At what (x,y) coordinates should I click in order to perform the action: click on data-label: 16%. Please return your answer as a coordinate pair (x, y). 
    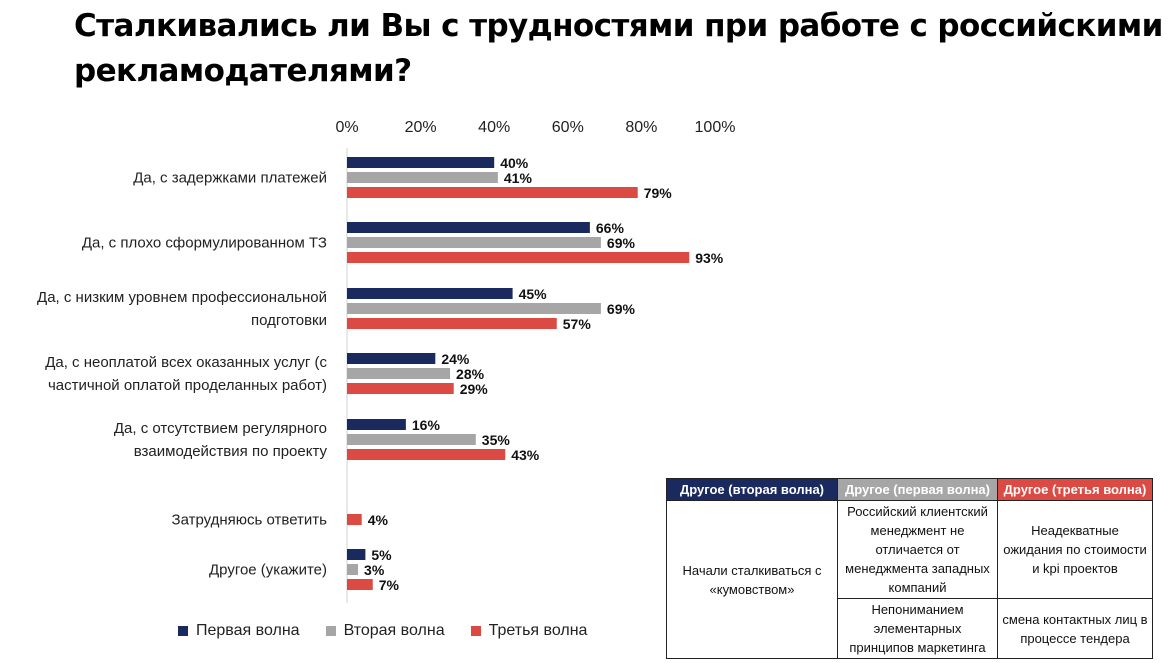
    Looking at the image, I should click on (426, 425).